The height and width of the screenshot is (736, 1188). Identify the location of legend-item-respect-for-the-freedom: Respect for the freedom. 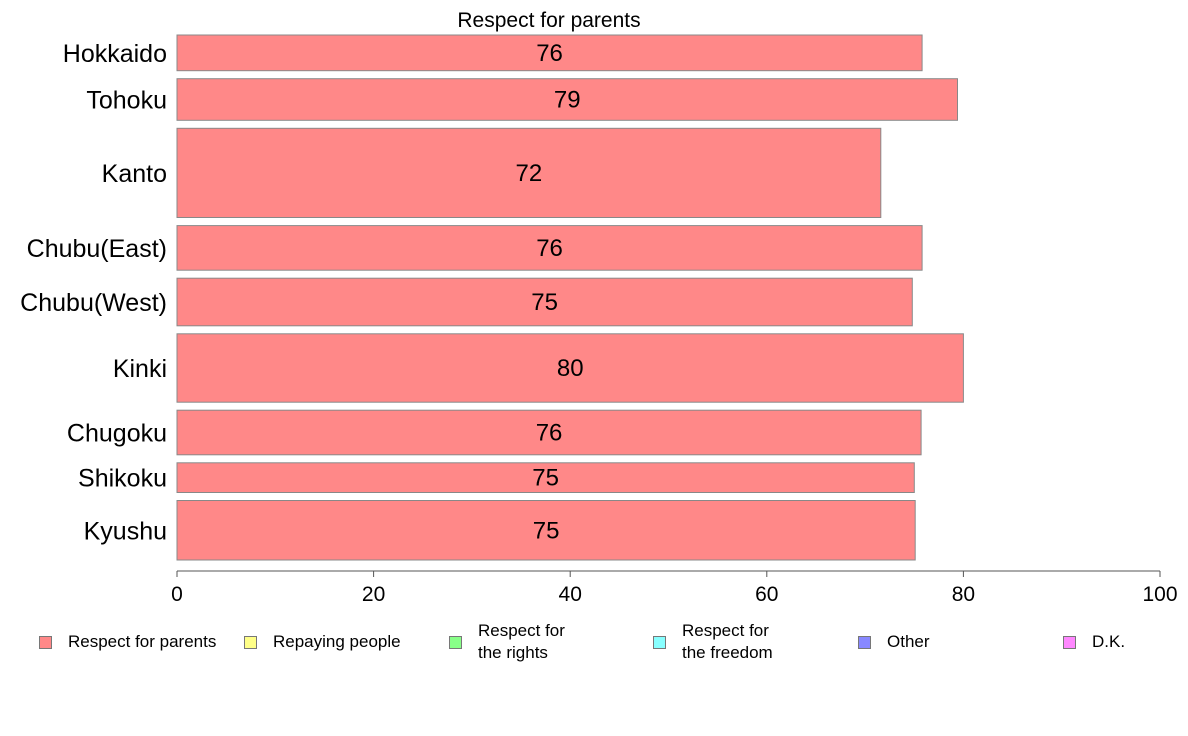
(713, 642).